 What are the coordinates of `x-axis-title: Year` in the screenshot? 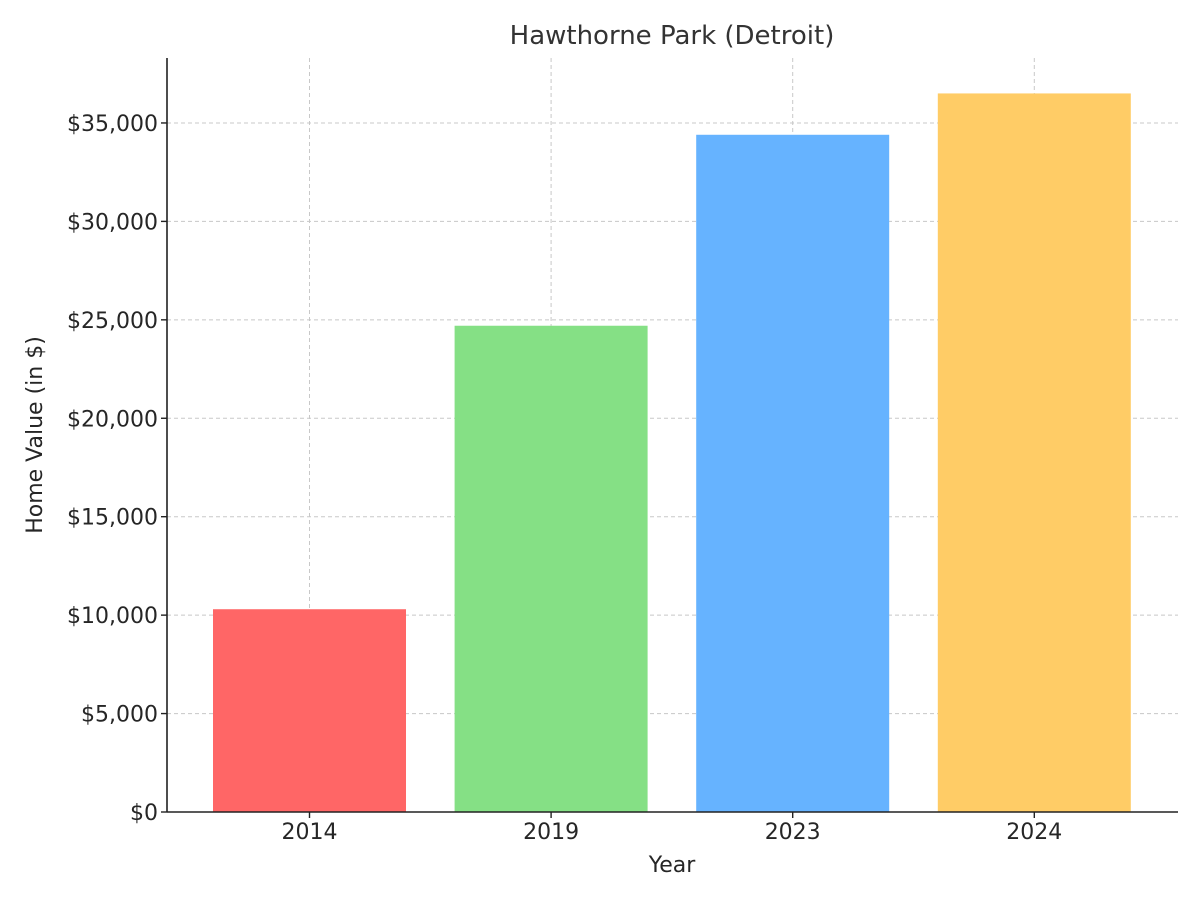 It's located at (672, 865).